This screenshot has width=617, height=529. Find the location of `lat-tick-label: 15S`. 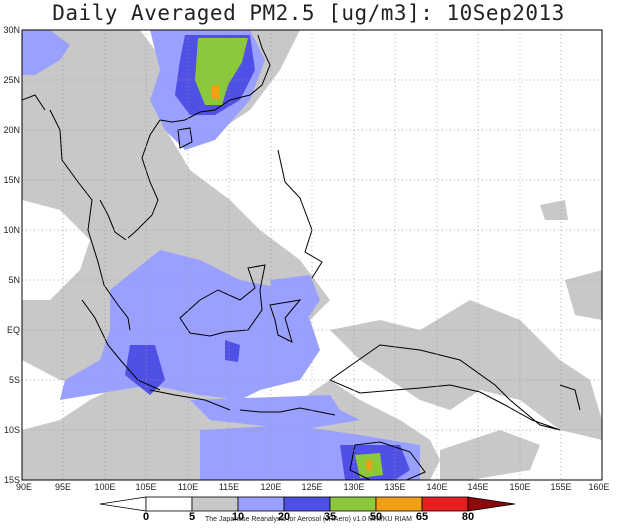

lat-tick-label: 15S is located at coordinates (12, 480).